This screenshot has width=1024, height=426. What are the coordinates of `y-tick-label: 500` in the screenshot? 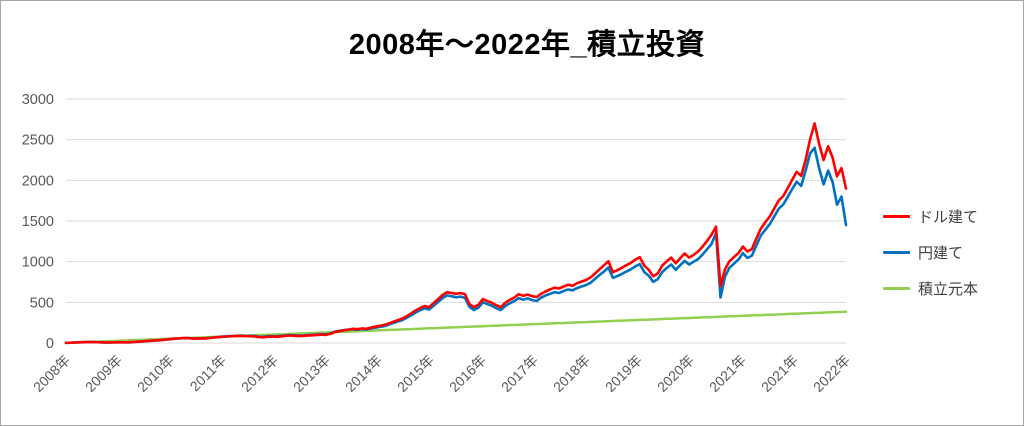 It's located at (42, 303).